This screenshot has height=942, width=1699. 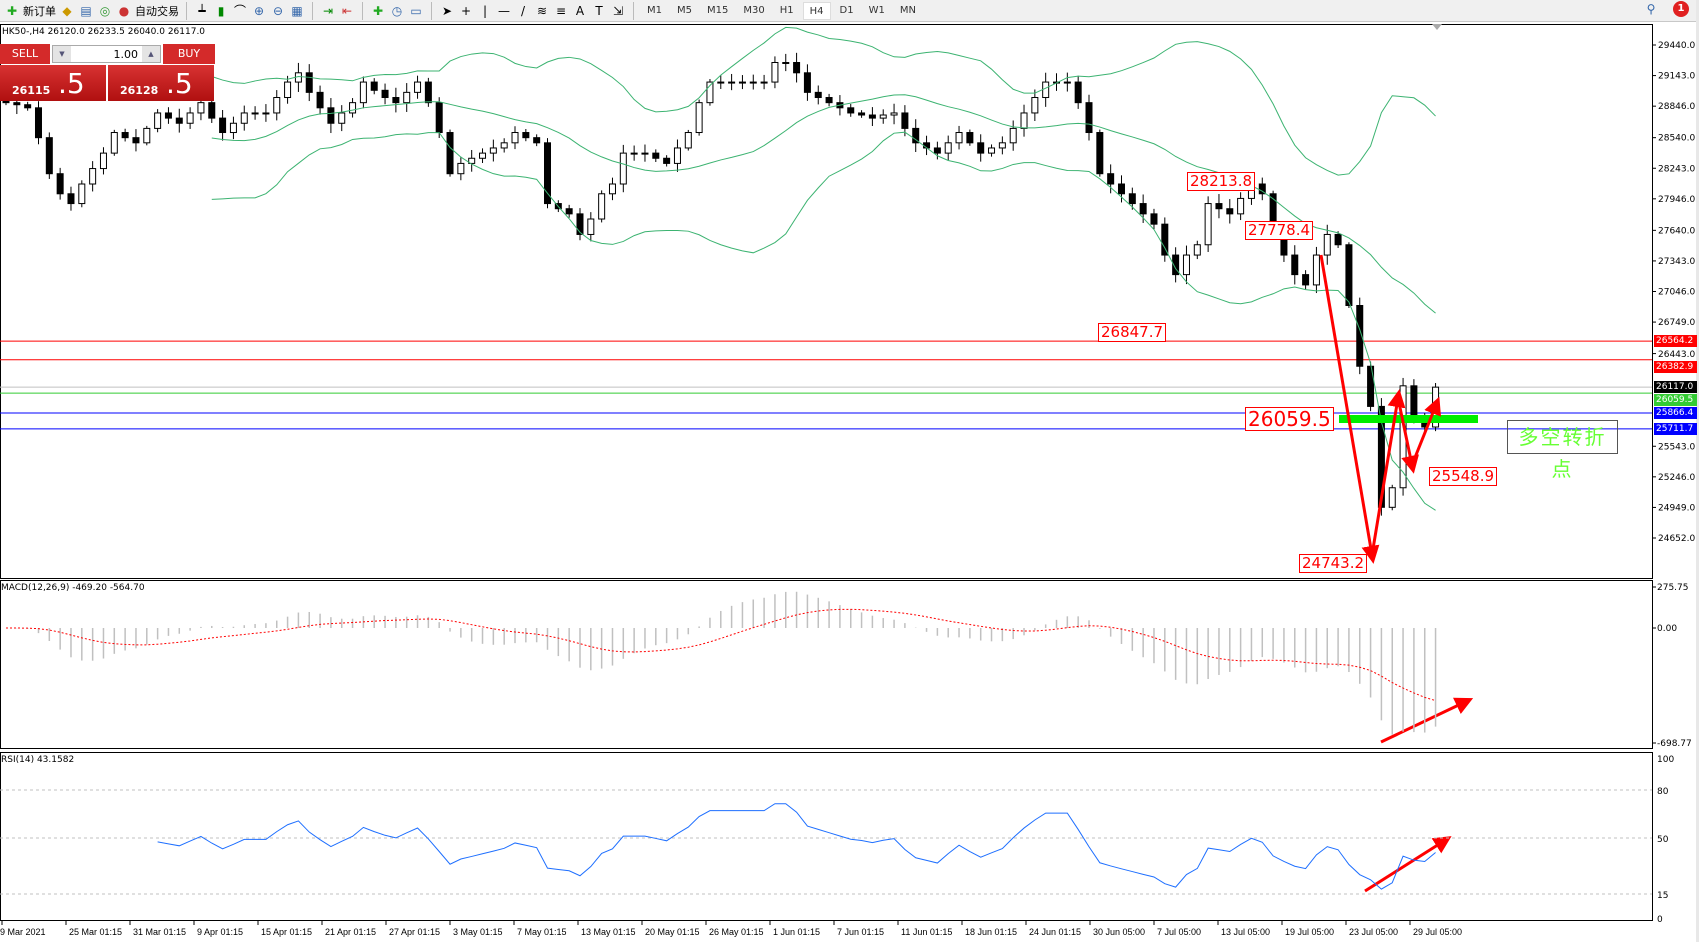 I want to click on signals-icon: ◎, so click(x=105, y=10).